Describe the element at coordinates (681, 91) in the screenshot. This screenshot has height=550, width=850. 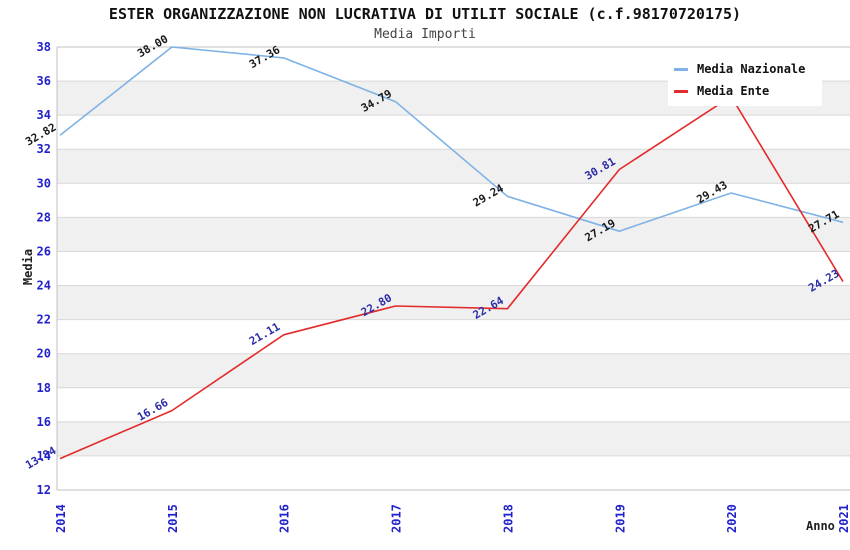
I see `legend-marker-media-ente` at that location.